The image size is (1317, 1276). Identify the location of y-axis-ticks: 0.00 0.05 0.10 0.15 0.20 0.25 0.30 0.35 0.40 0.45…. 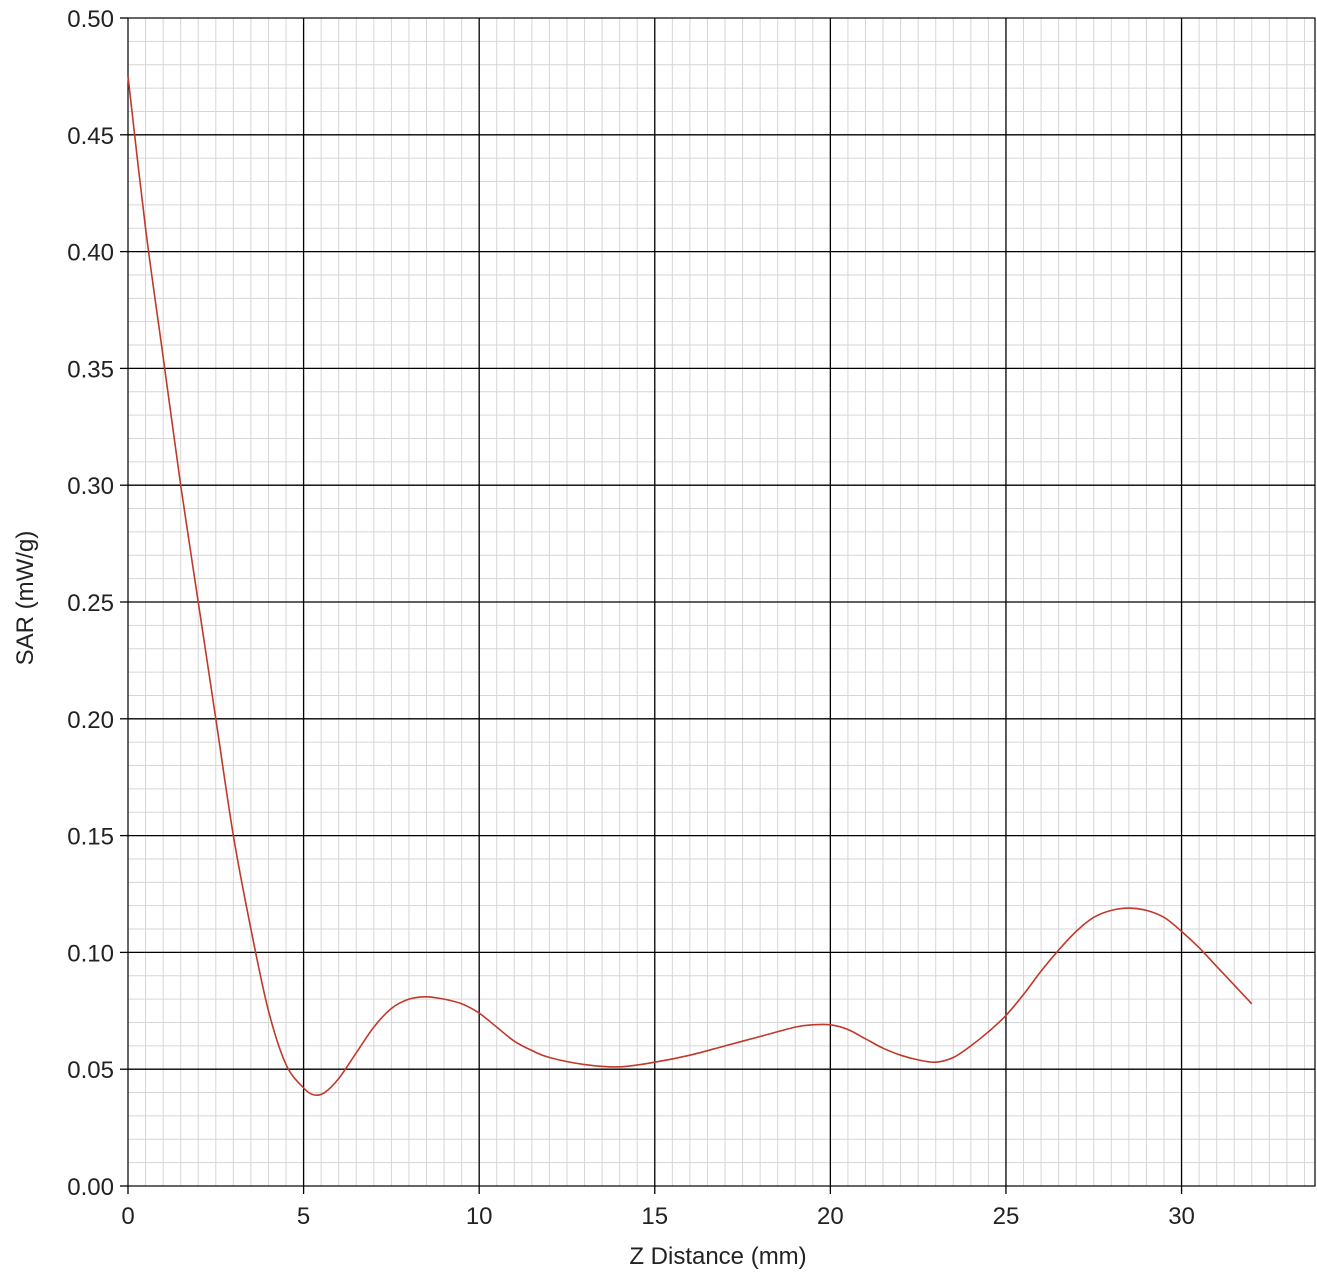
(97, 603).